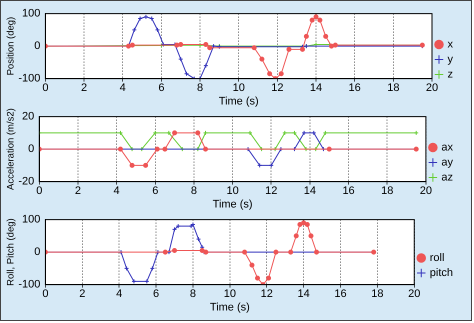  Describe the element at coordinates (10, 252) in the screenshot. I see `y-axis-title: Roll, Pitch (deg)` at that location.